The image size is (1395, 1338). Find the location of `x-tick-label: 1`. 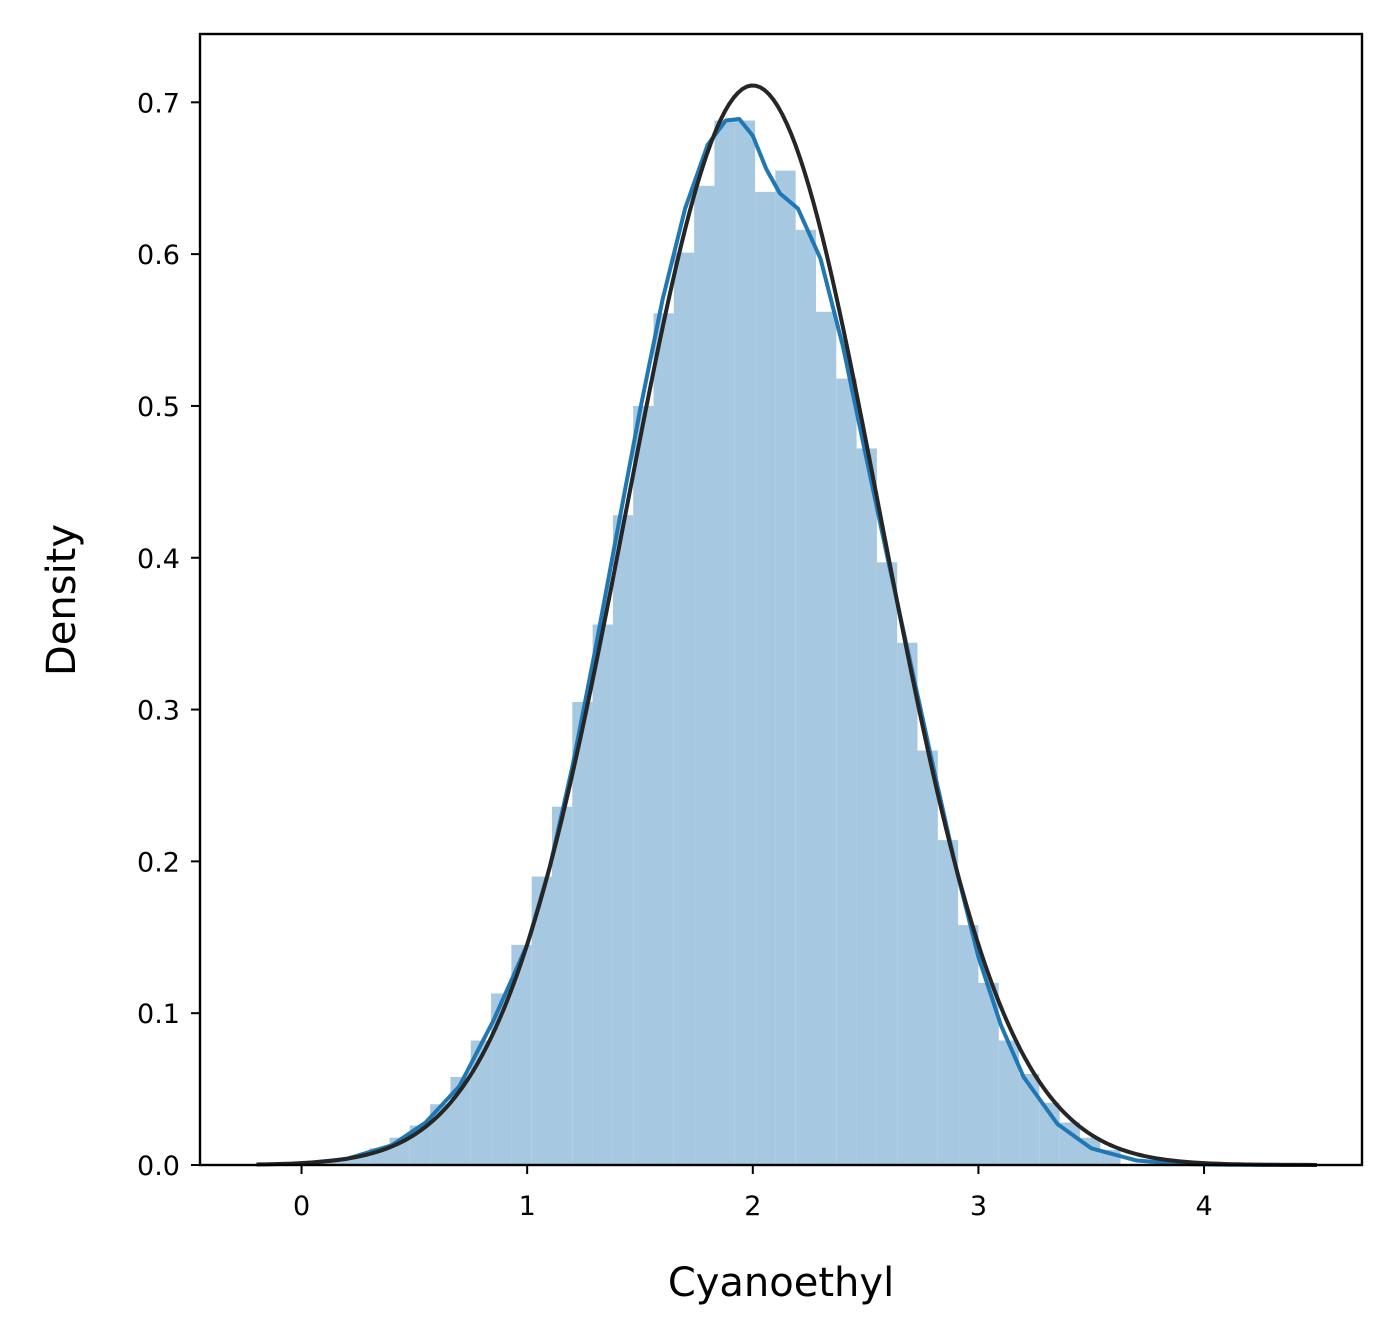

x-tick-label: 1 is located at coordinates (527, 1206).